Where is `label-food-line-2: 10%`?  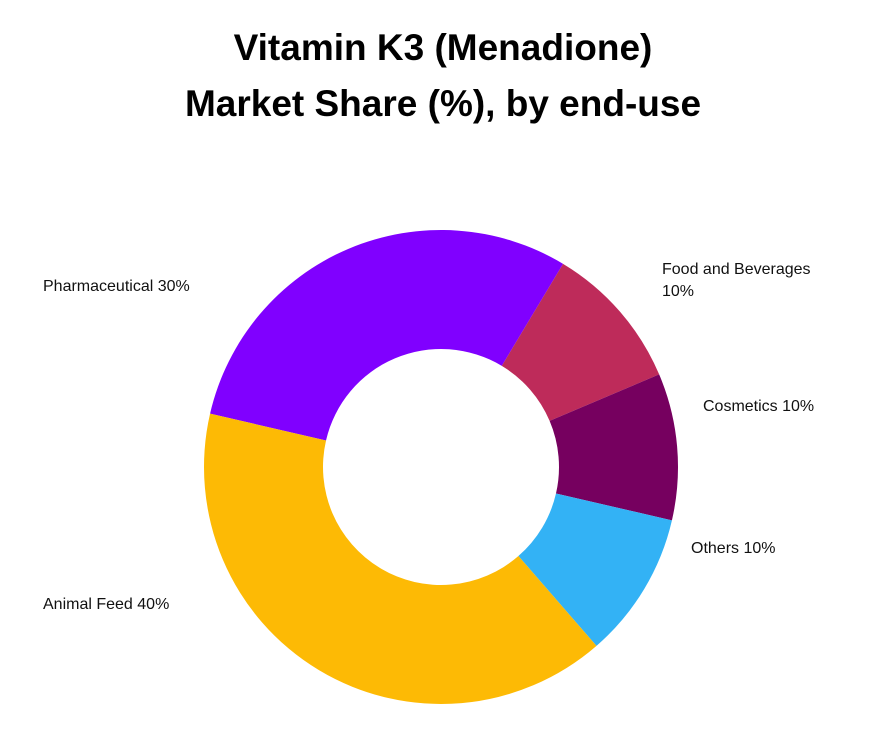
label-food-line-2: 10% is located at coordinates (678, 291).